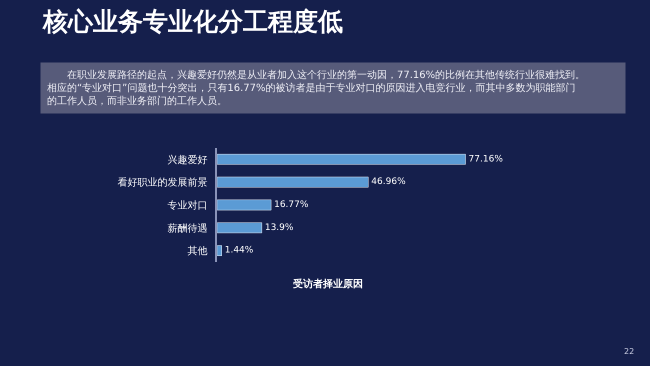 The width and height of the screenshot is (650, 366). Describe the element at coordinates (187, 160) in the screenshot. I see `y-tick-label: 兴趣爱好` at that location.